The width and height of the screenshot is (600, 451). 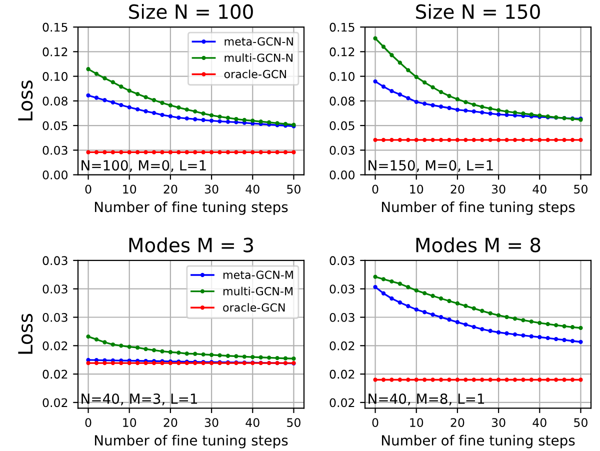 I want to click on annotation: N=40, M=8, L=1, so click(x=426, y=399).